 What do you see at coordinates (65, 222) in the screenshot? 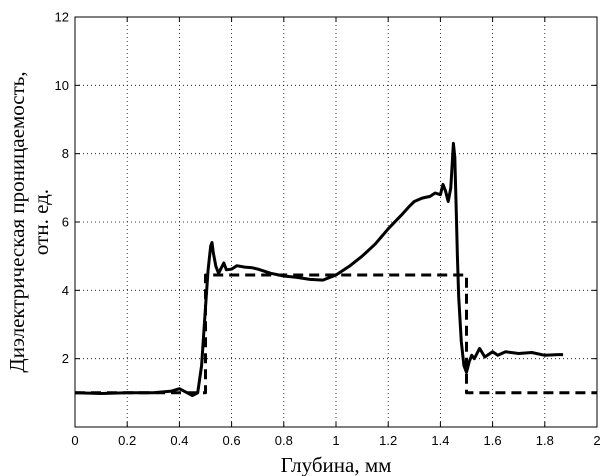
I see `y-tick-label: 6` at bounding box center [65, 222].